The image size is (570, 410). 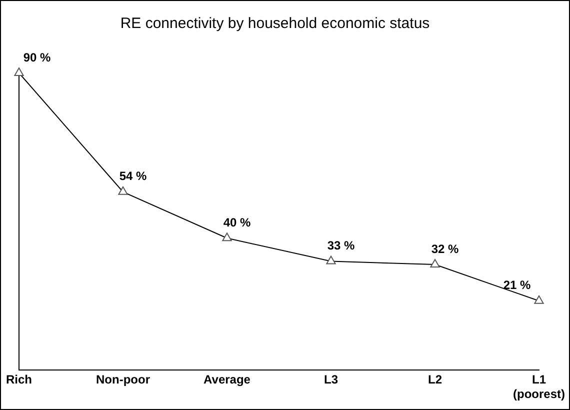 I want to click on data-label: 54 %, so click(x=133, y=176).